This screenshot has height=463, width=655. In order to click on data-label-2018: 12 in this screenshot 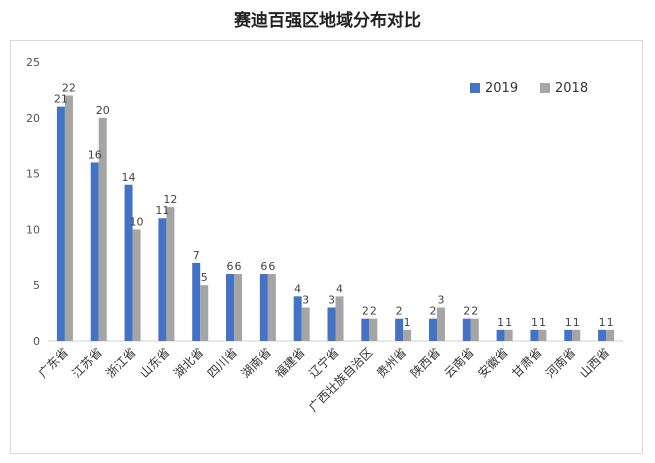, I will do `click(170, 199)`.